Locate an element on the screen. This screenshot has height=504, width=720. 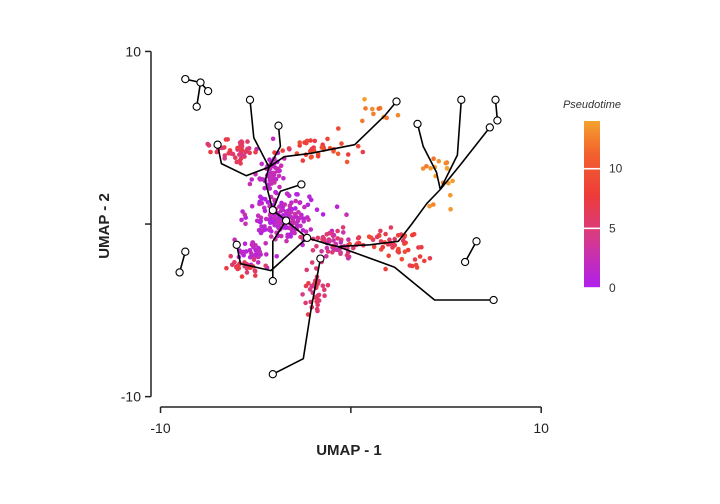
legend-title: Pseudotime is located at coordinates (592, 105).